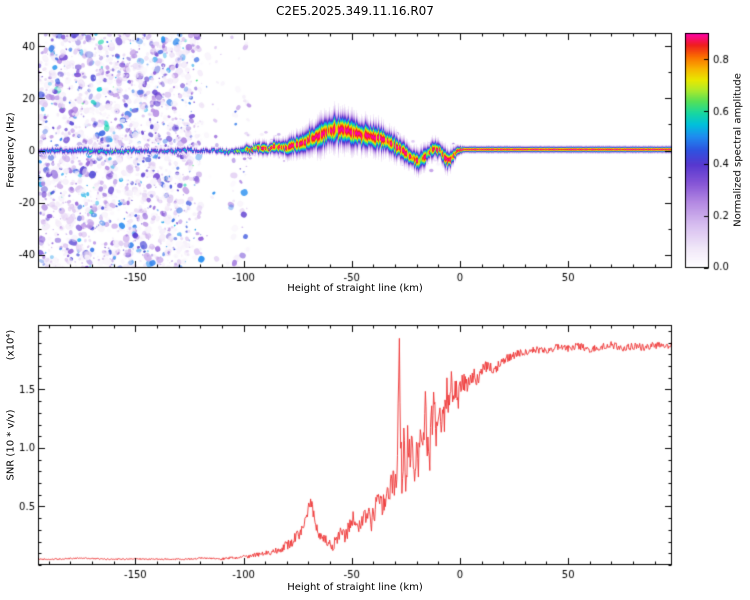 The width and height of the screenshot is (750, 600). Describe the element at coordinates (355, 11) in the screenshot. I see `figure-title: C2E5.2025.349.11.16.R07` at that location.